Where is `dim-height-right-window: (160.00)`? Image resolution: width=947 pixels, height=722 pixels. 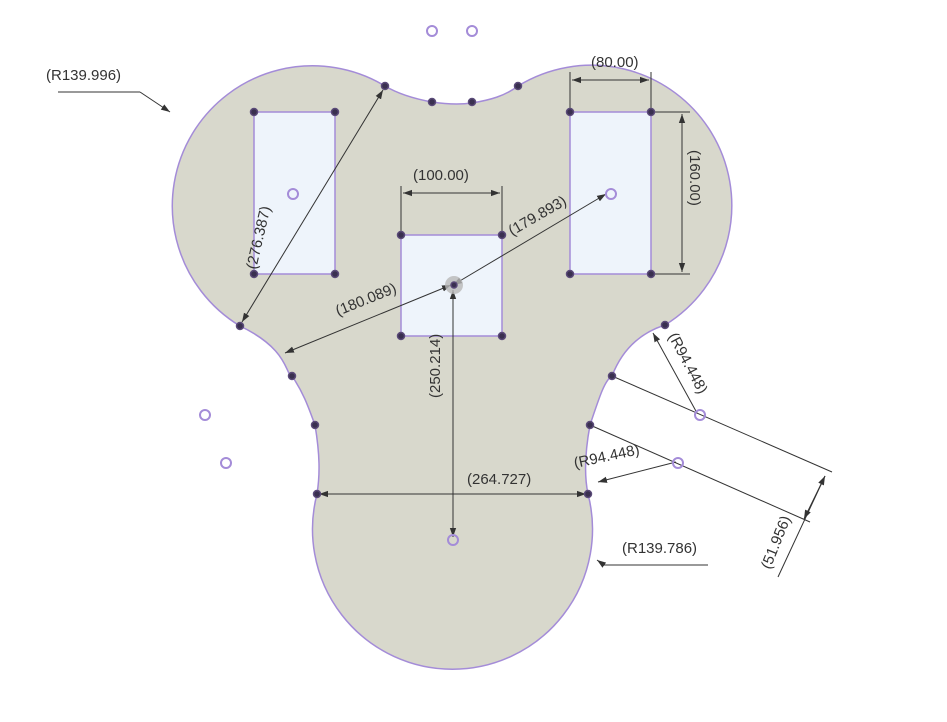 dim-height-right-window: (160.00) is located at coordinates (694, 178).